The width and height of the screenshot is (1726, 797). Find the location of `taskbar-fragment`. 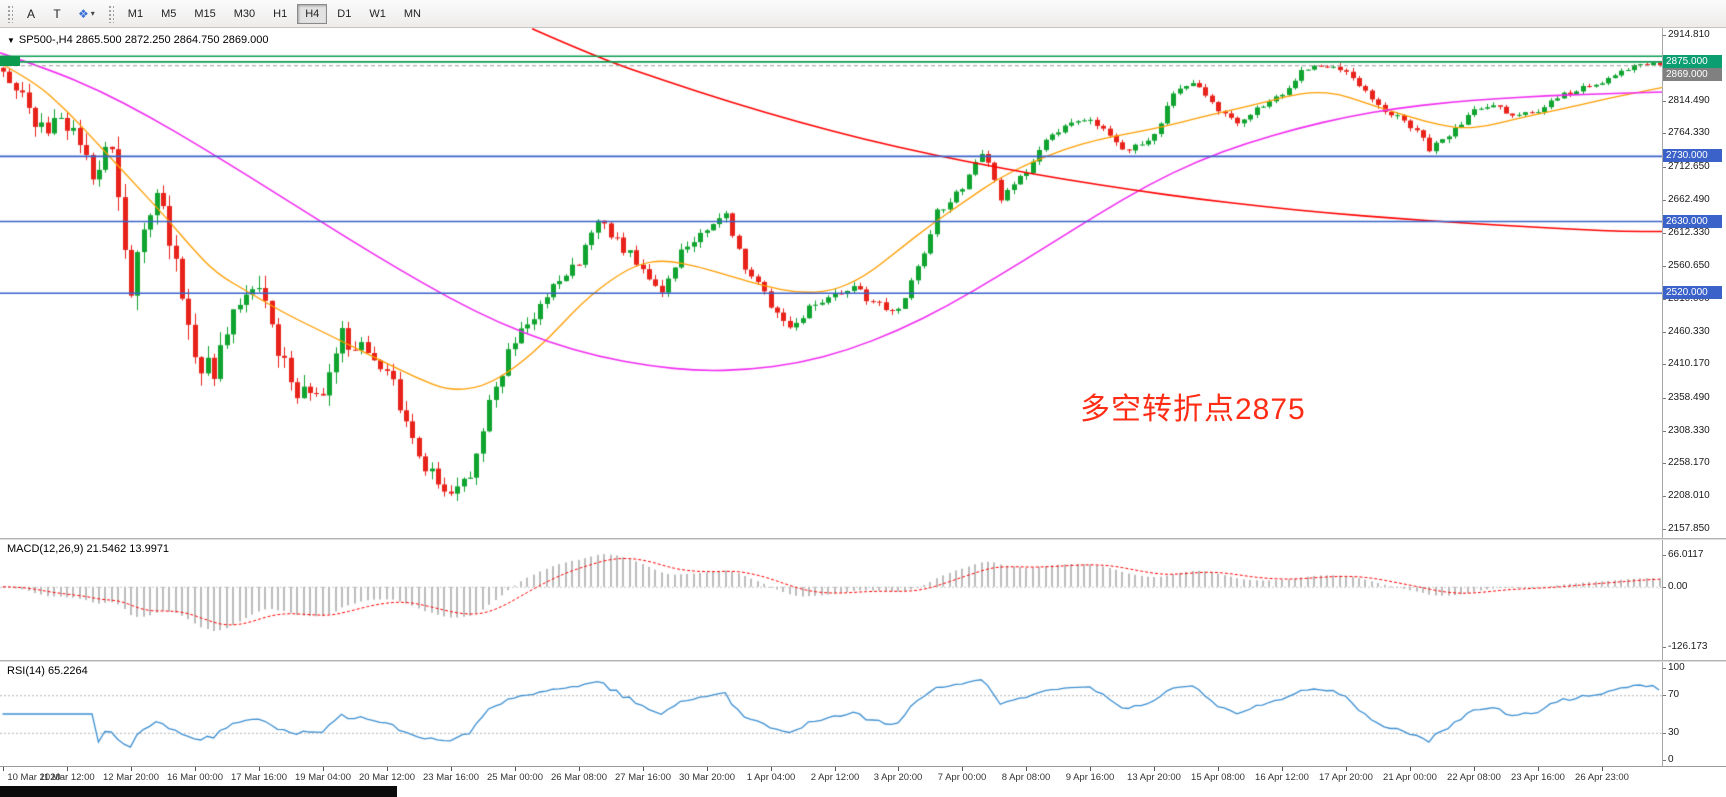

taskbar-fragment is located at coordinates (198, 791).